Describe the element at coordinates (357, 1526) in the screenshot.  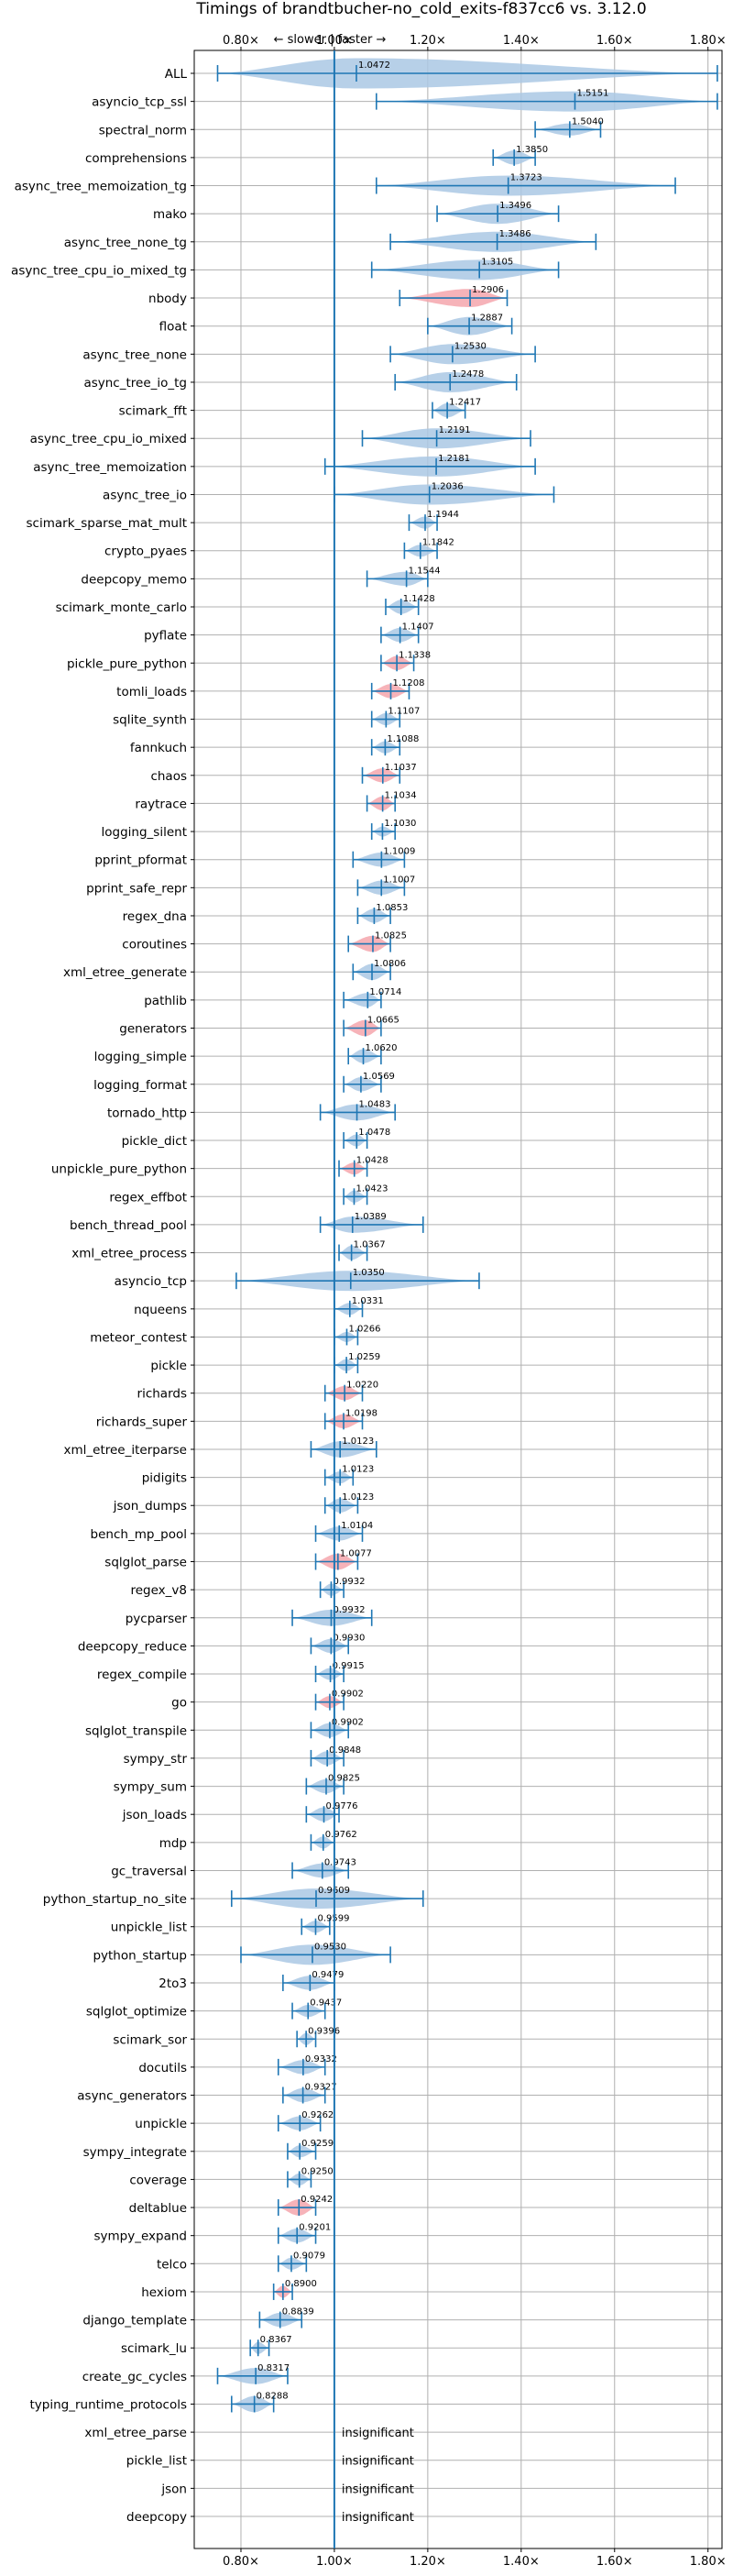
I see `value-label: 1.0104` at that location.